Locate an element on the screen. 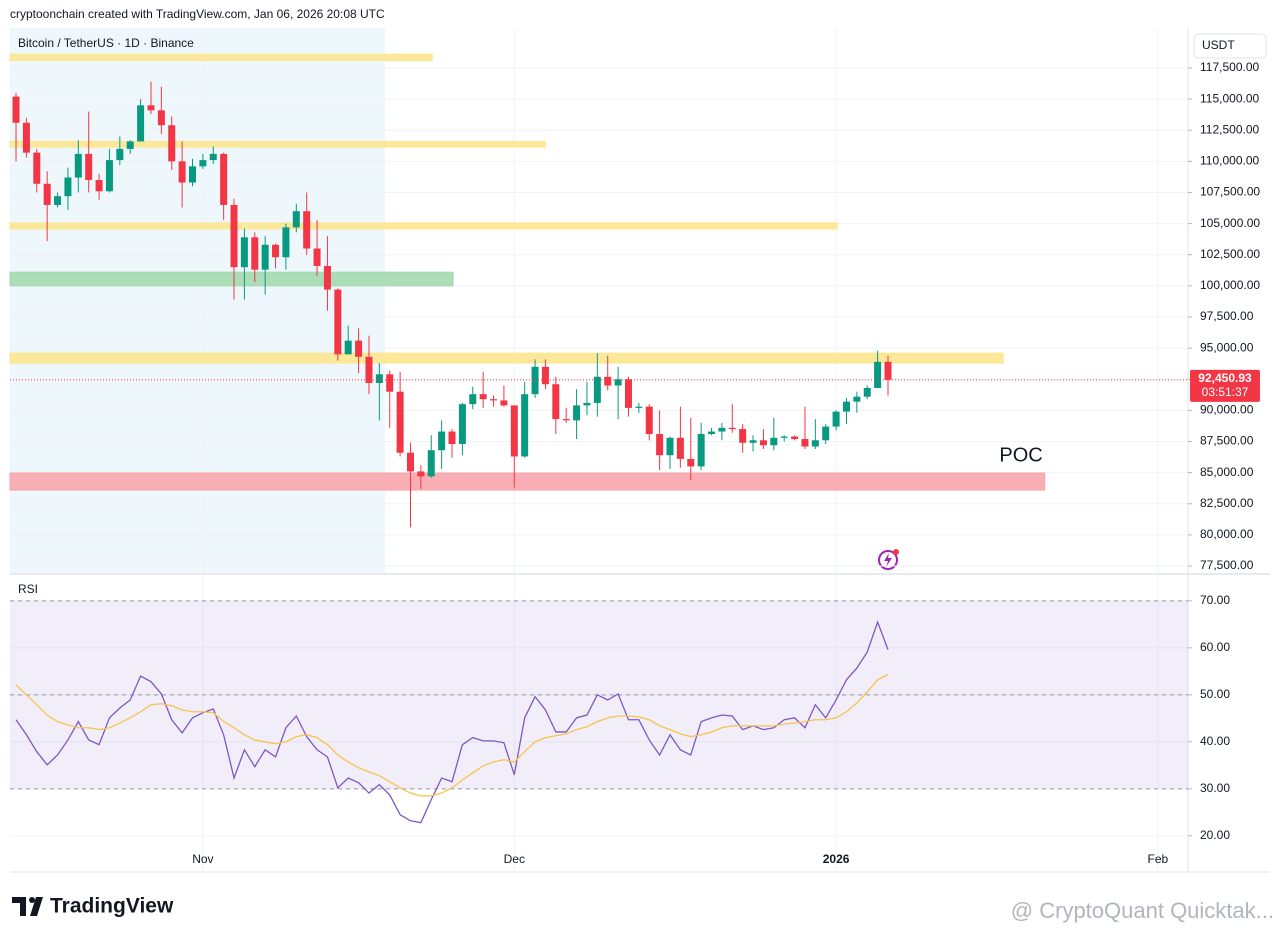  y-tick-label: 110,000.00 is located at coordinates (1229, 161).